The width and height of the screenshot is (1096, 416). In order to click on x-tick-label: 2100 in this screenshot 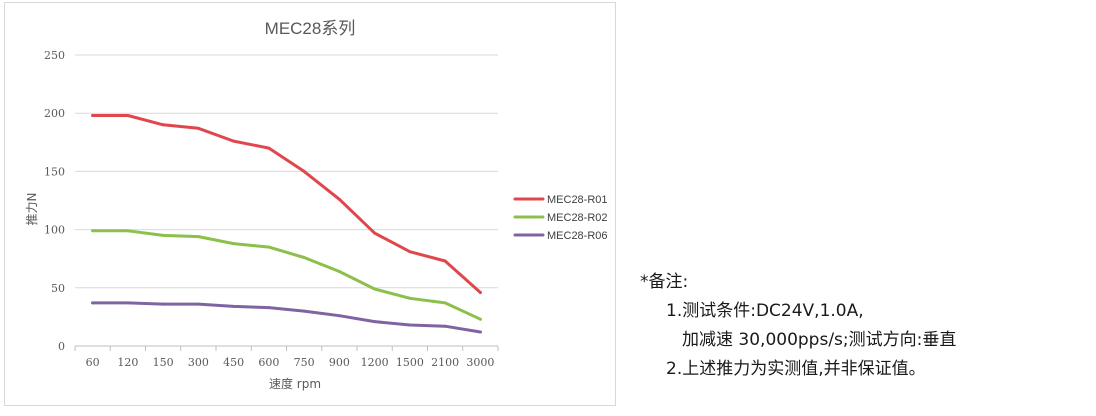, I will do `click(445, 362)`.